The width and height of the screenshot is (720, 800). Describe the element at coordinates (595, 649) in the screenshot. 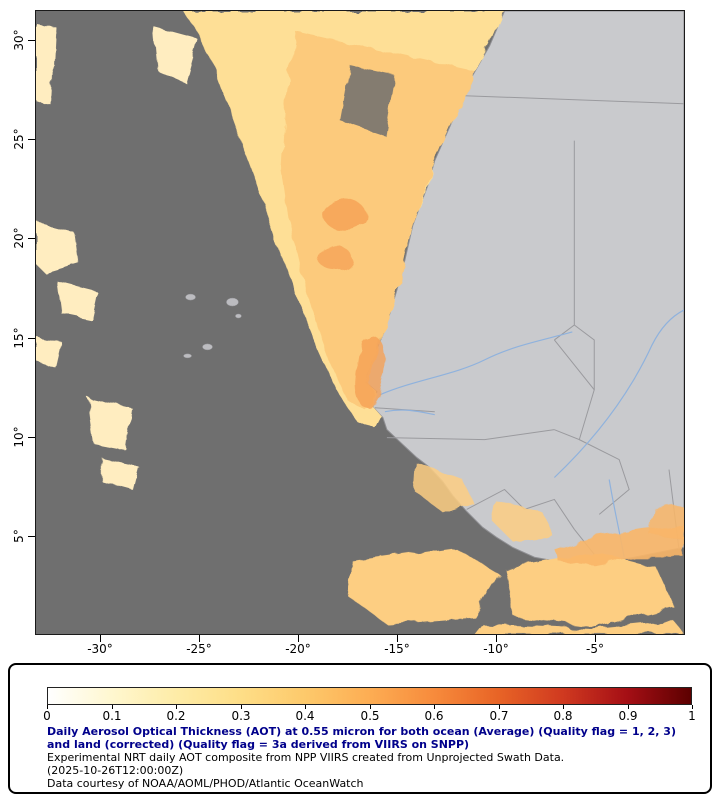

I see `x-axis-label: -5°` at that location.